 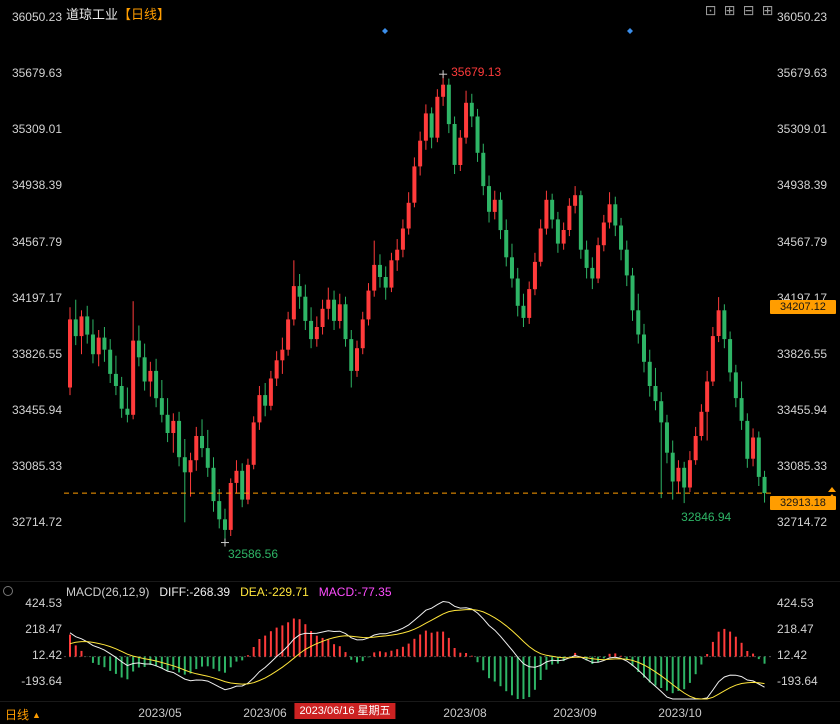 I want to click on price-axis-label: 32714.72, so click(x=36, y=522).